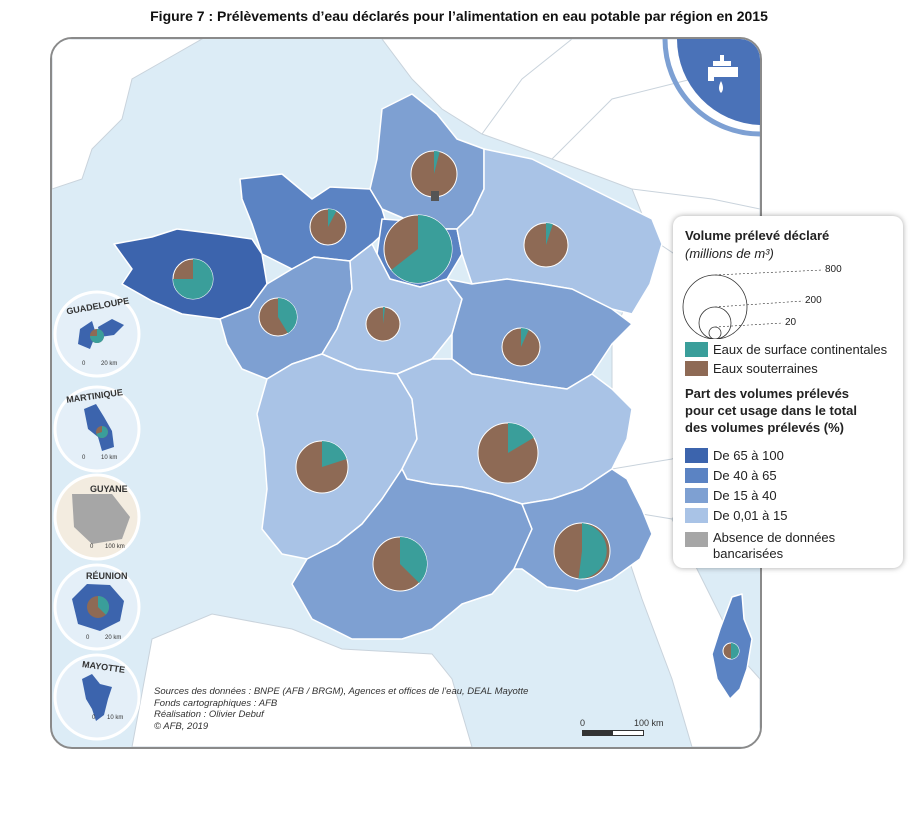  Describe the element at coordinates (729, 253) in the screenshot. I see `legend-volume-unit: (millions de m³)` at that location.